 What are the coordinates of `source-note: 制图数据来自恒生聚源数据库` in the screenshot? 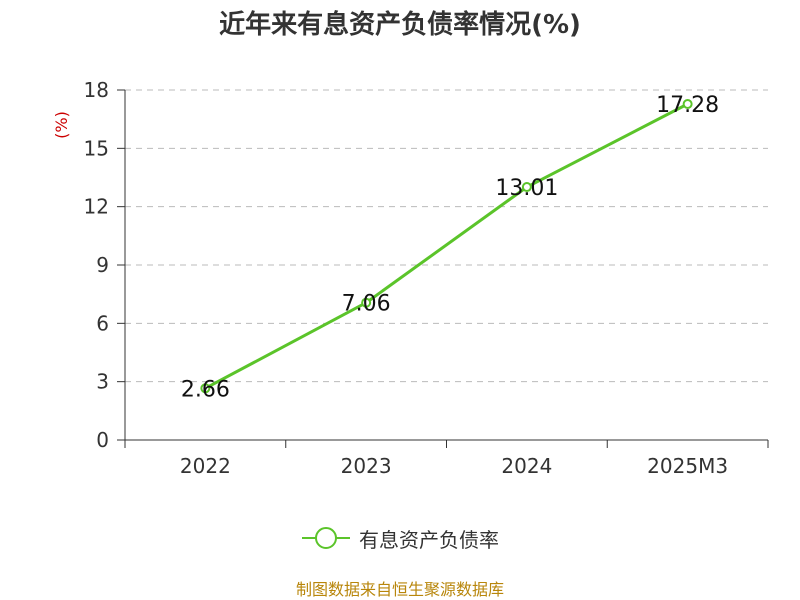 It's located at (399, 589).